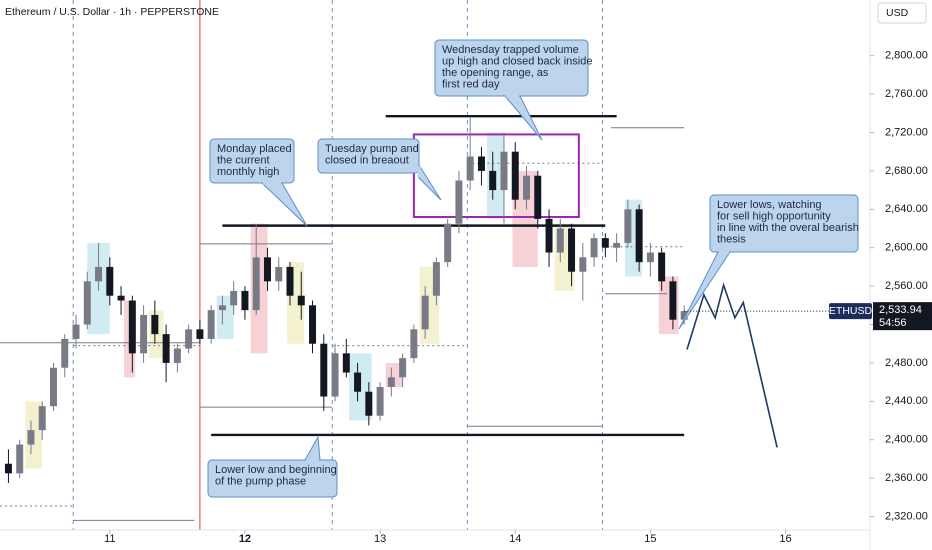 The height and width of the screenshot is (550, 932). Describe the element at coordinates (893, 323) in the screenshot. I see `countdown-label: 54:56` at that location.